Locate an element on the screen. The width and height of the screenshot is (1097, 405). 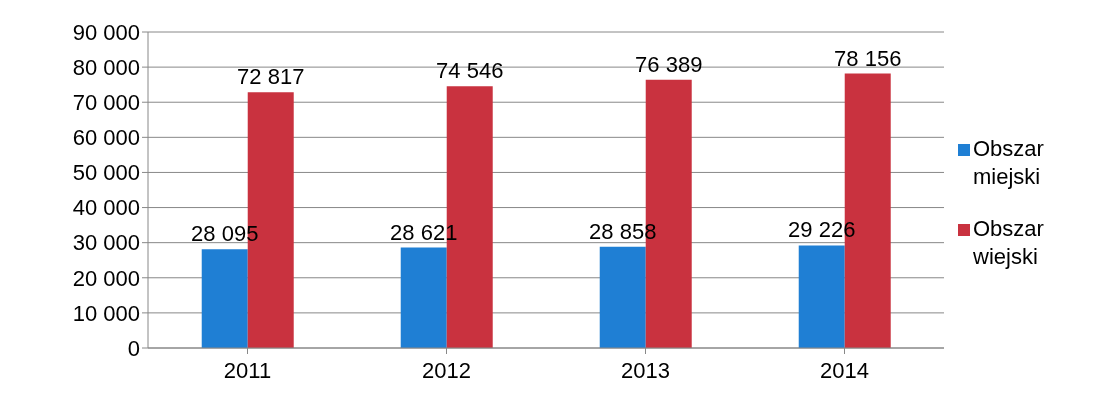
y-tick-label: 90 000 is located at coordinates (106, 32).